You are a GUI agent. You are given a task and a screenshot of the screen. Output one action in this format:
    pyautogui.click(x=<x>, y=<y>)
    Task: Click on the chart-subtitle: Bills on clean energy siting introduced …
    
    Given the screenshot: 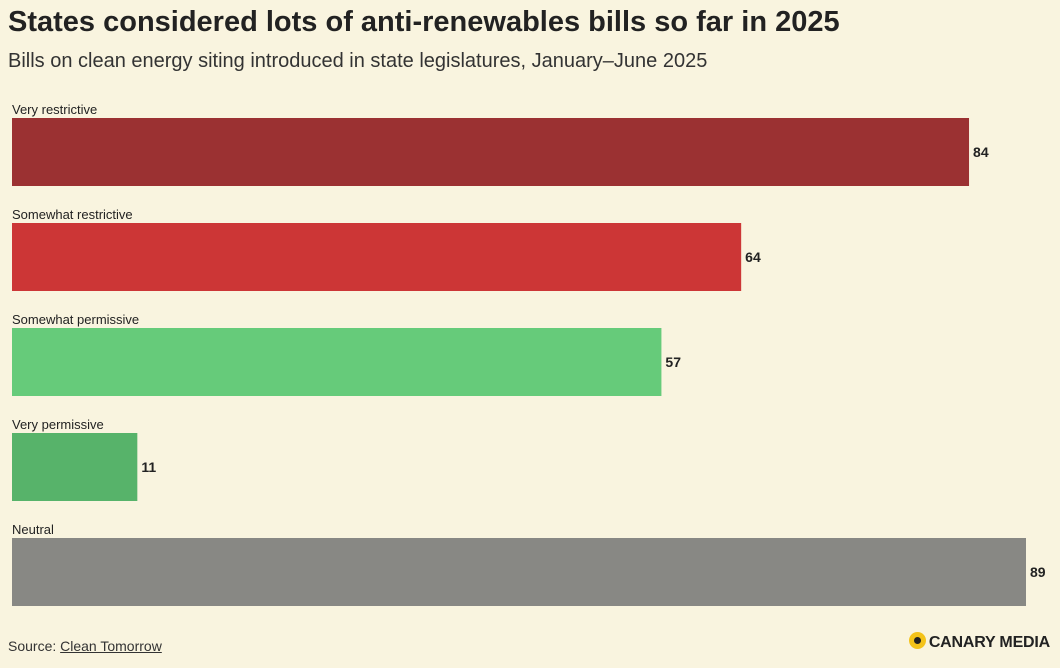 What is the action you would take?
    pyautogui.click(x=358, y=61)
    